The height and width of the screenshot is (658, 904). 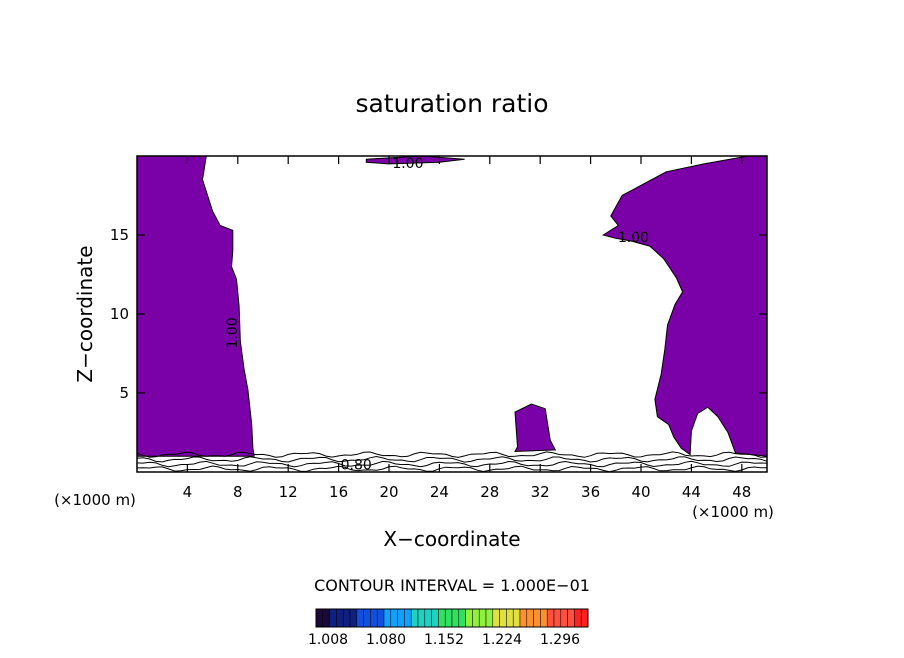 What do you see at coordinates (451, 103) in the screenshot?
I see `chart-title: saturation ratio` at bounding box center [451, 103].